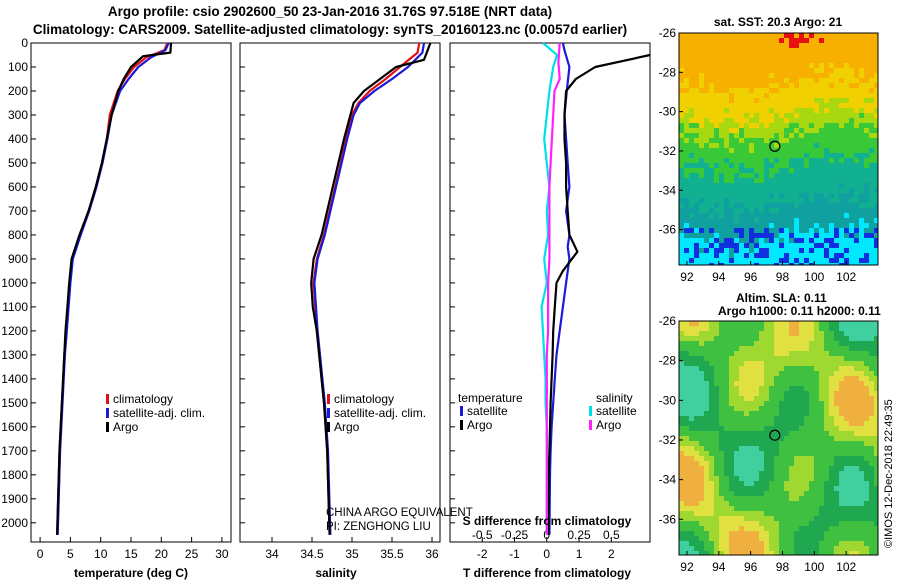 The image size is (900, 580). Describe the element at coordinates (668, 321) in the screenshot. I see `map-y-tick-label: -26` at that location.